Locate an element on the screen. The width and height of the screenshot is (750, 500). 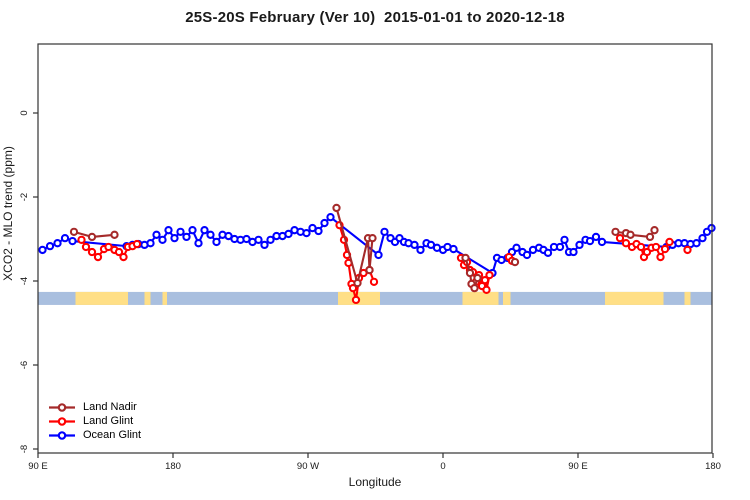
legend-label-ocean-glint: Ocean Glint is located at coordinates (112, 435).